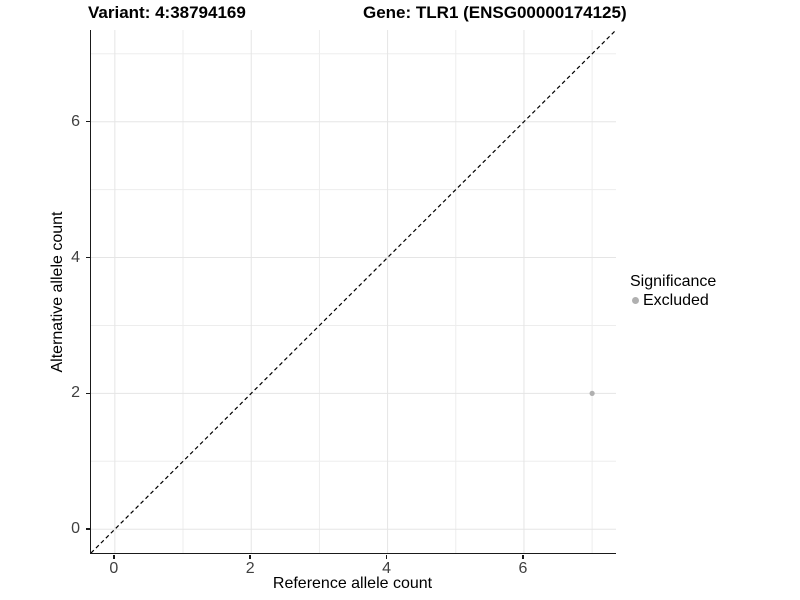 This screenshot has height=600, width=800. I want to click on y-tick-label: 4, so click(75, 257).